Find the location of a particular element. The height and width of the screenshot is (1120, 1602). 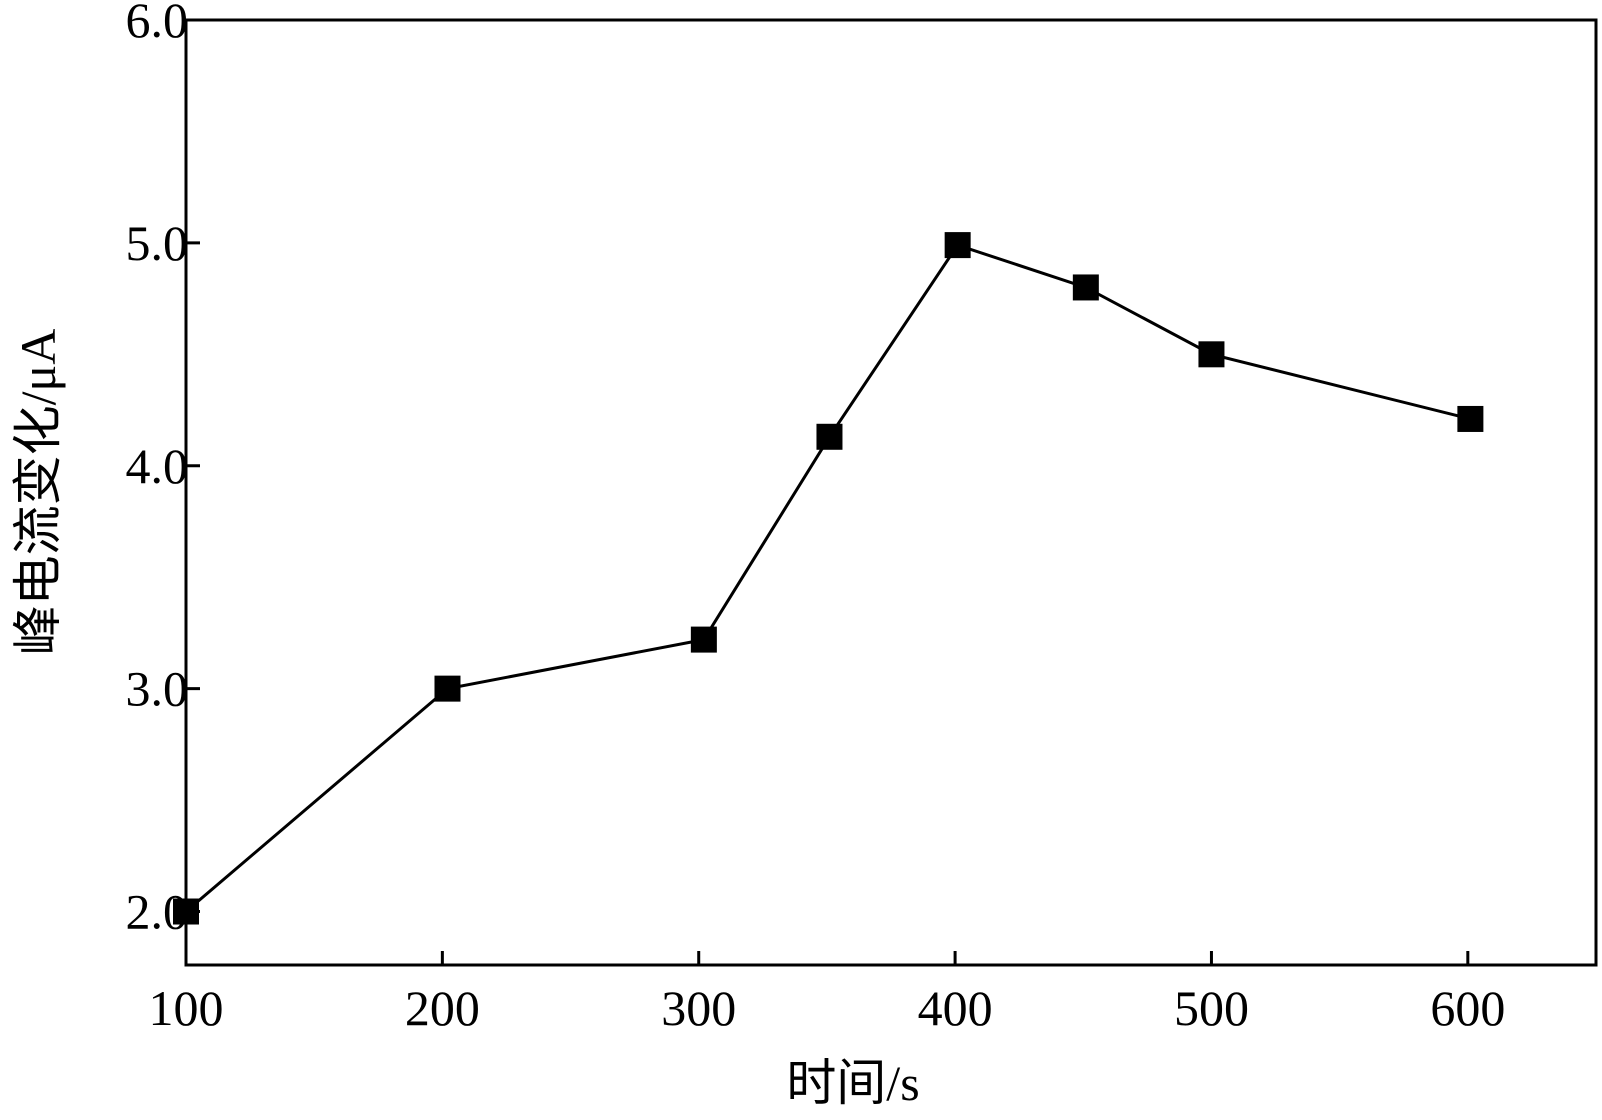

x-tick-label: 200 is located at coordinates (442, 1008).